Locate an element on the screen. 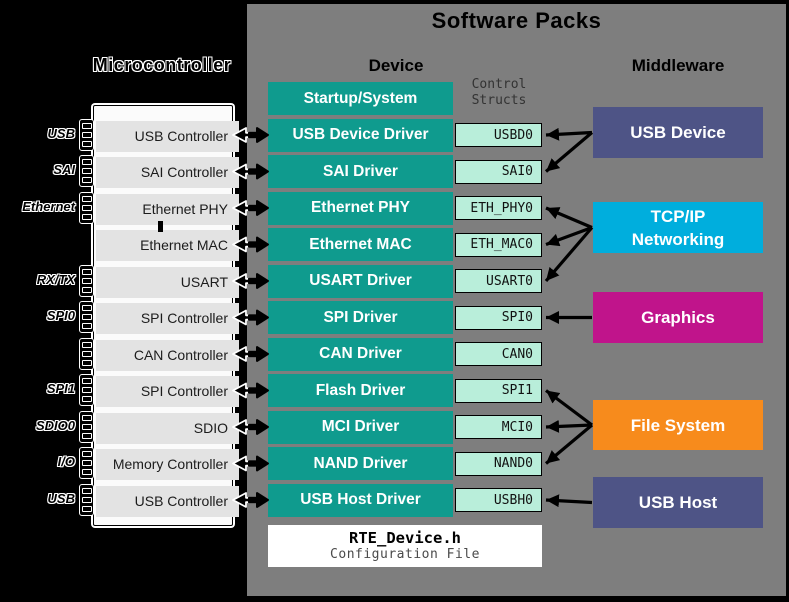 This screenshot has height=602, width=789. control-struct-box: SAI0 is located at coordinates (498, 171).